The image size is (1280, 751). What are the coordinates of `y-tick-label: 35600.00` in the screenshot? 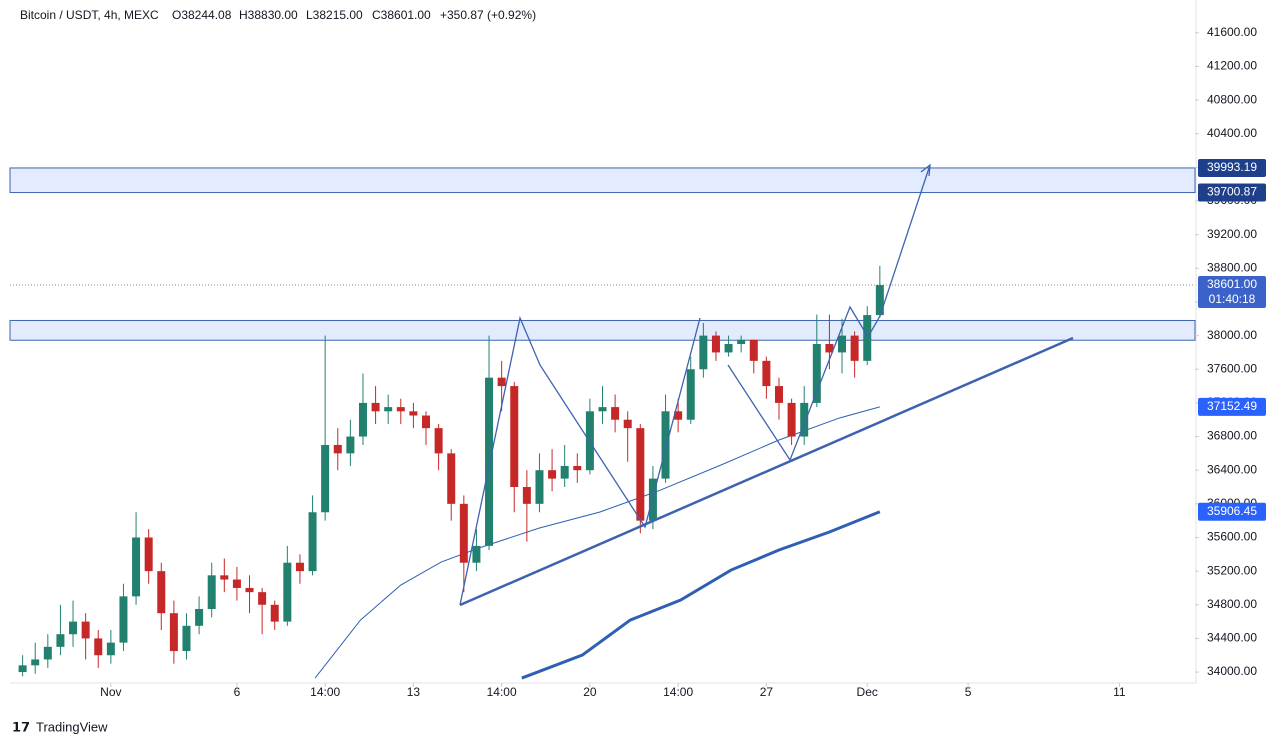 It's located at (1232, 537).